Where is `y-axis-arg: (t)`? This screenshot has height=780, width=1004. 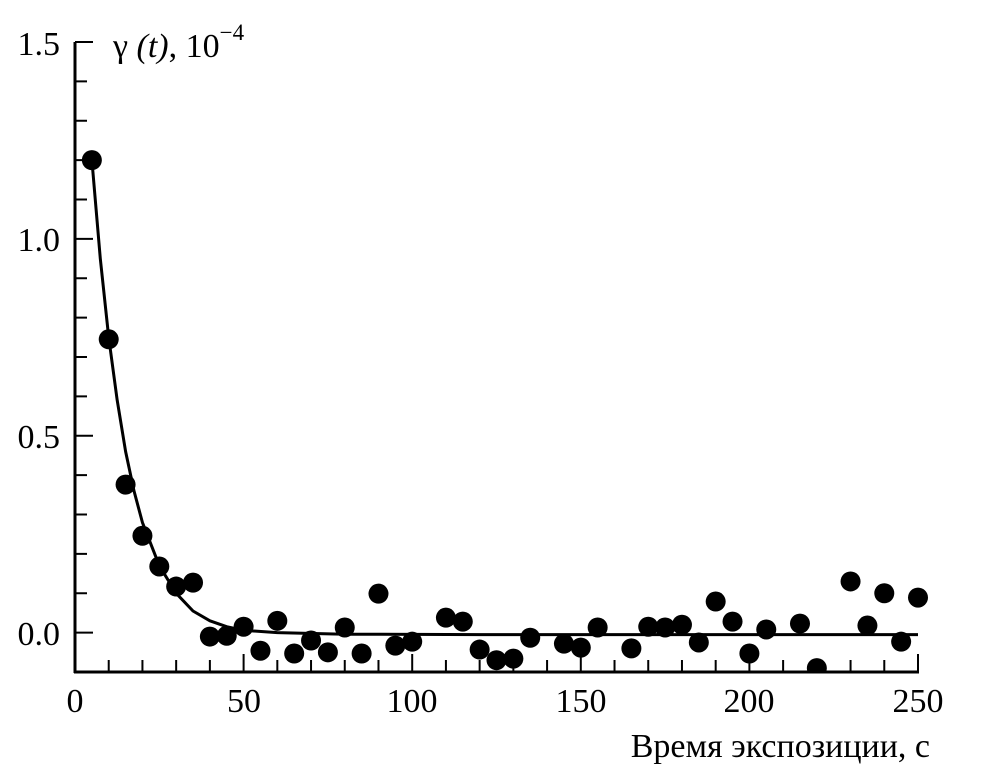
y-axis-arg: (t) is located at coordinates (153, 46).